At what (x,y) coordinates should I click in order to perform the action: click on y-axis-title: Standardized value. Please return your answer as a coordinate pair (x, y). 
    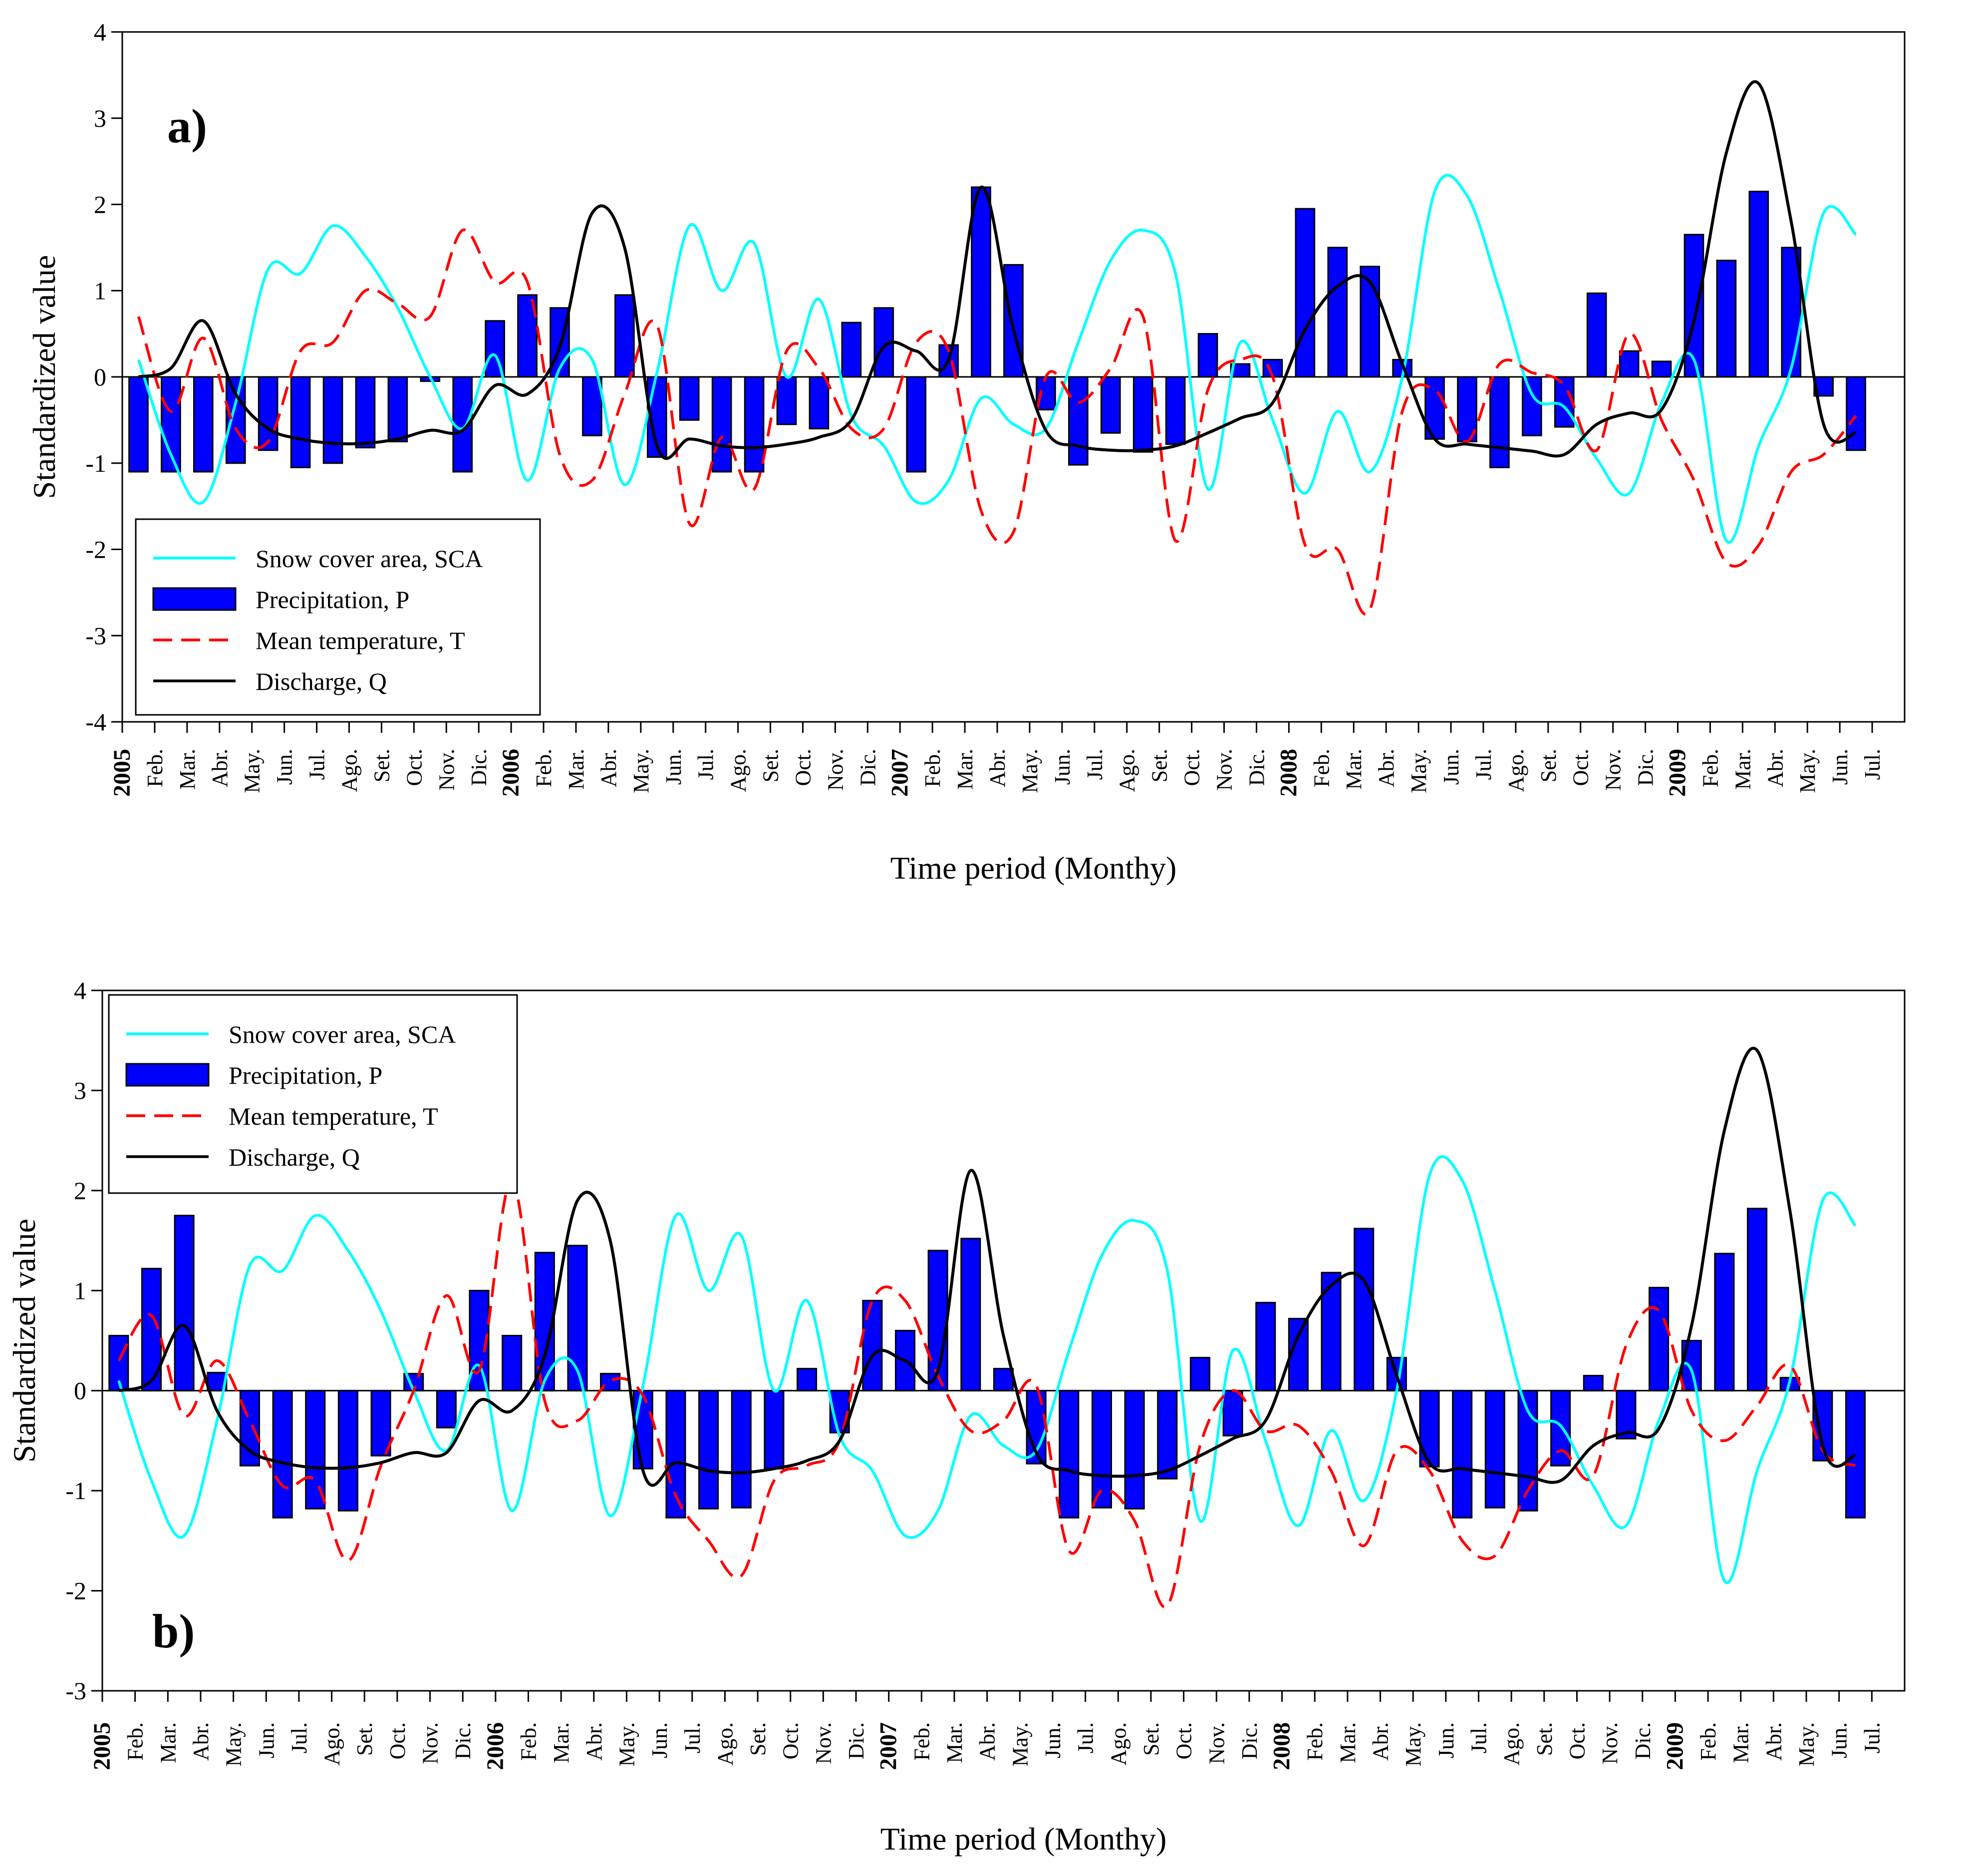
    Looking at the image, I should click on (24, 1341).